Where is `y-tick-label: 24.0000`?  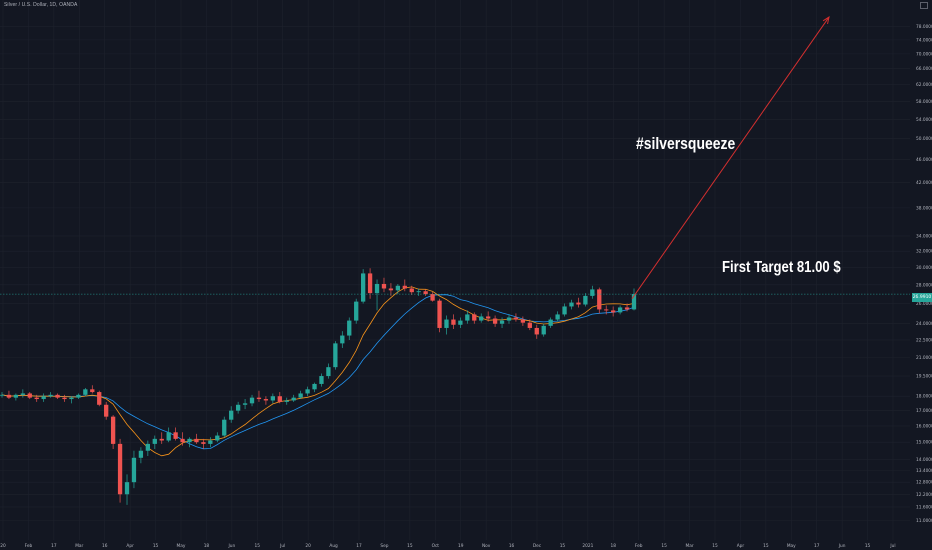 y-tick-label: 24.0000 is located at coordinates (924, 324).